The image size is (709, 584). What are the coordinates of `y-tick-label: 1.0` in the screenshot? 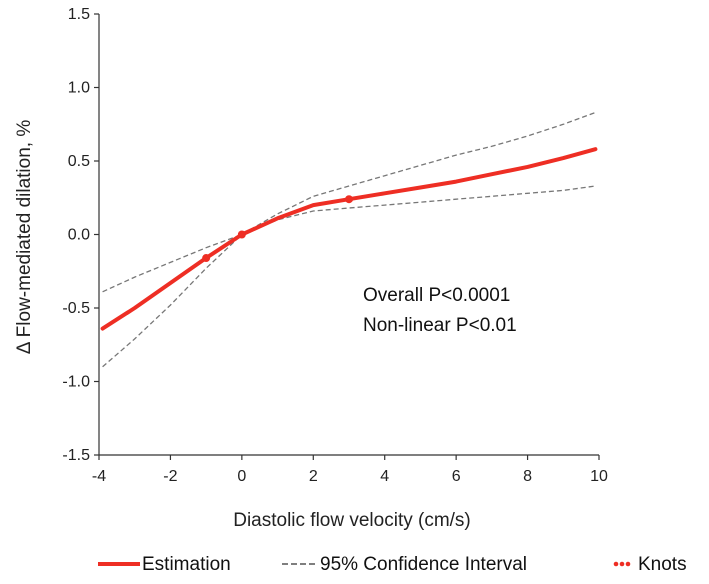 It's located at (79, 88).